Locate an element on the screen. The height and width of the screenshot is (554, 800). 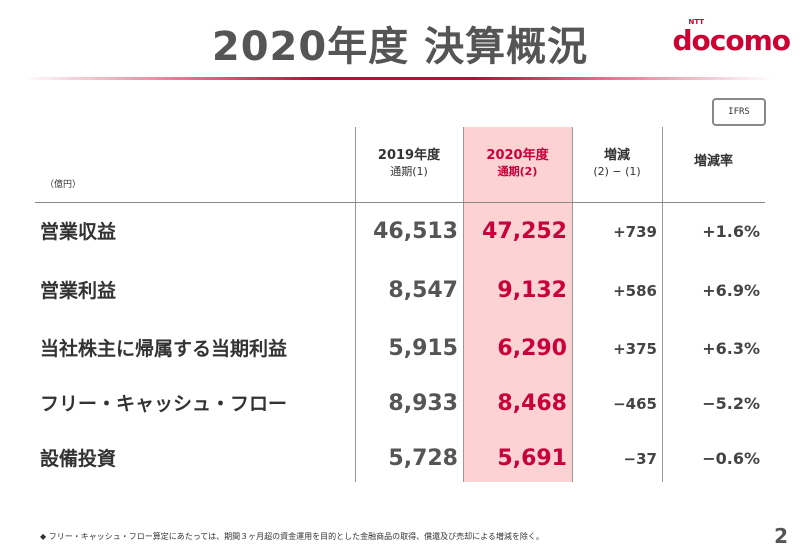
value-2019: 8,547 is located at coordinates (423, 290).